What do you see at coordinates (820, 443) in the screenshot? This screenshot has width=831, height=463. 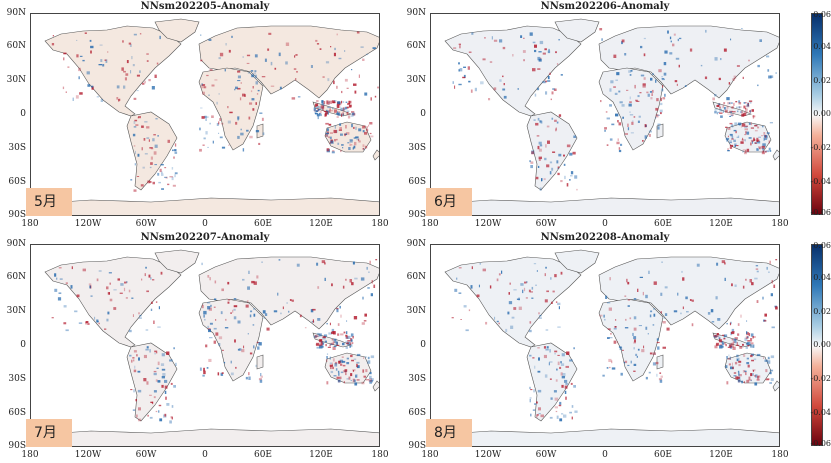 I see `colorbar-bottom-tick: -0.06` at bounding box center [820, 443].